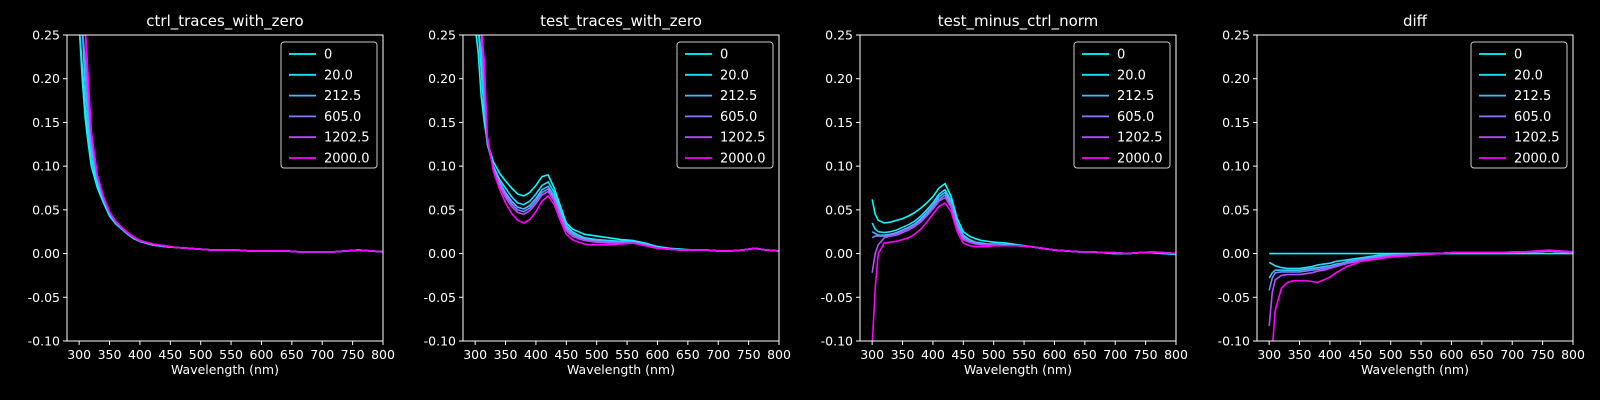  I want to click on chart-title: test_traces_with_zero, so click(621, 21).